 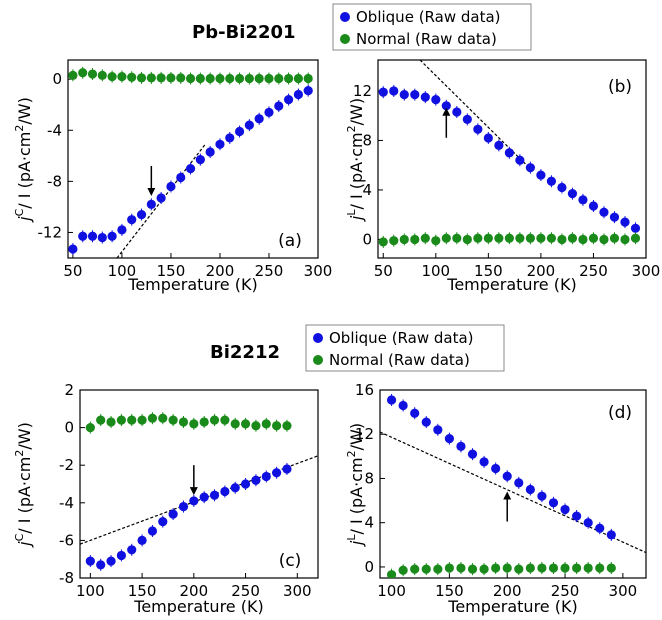 I want to click on x-tick-label-a-50: 50, so click(x=72, y=271).